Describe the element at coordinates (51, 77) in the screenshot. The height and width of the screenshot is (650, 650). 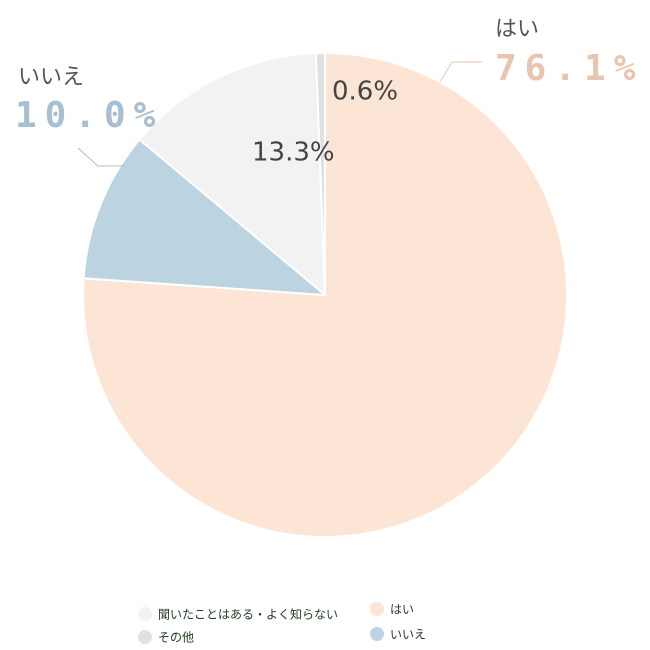
I see `slice-name: いいえ` at that location.